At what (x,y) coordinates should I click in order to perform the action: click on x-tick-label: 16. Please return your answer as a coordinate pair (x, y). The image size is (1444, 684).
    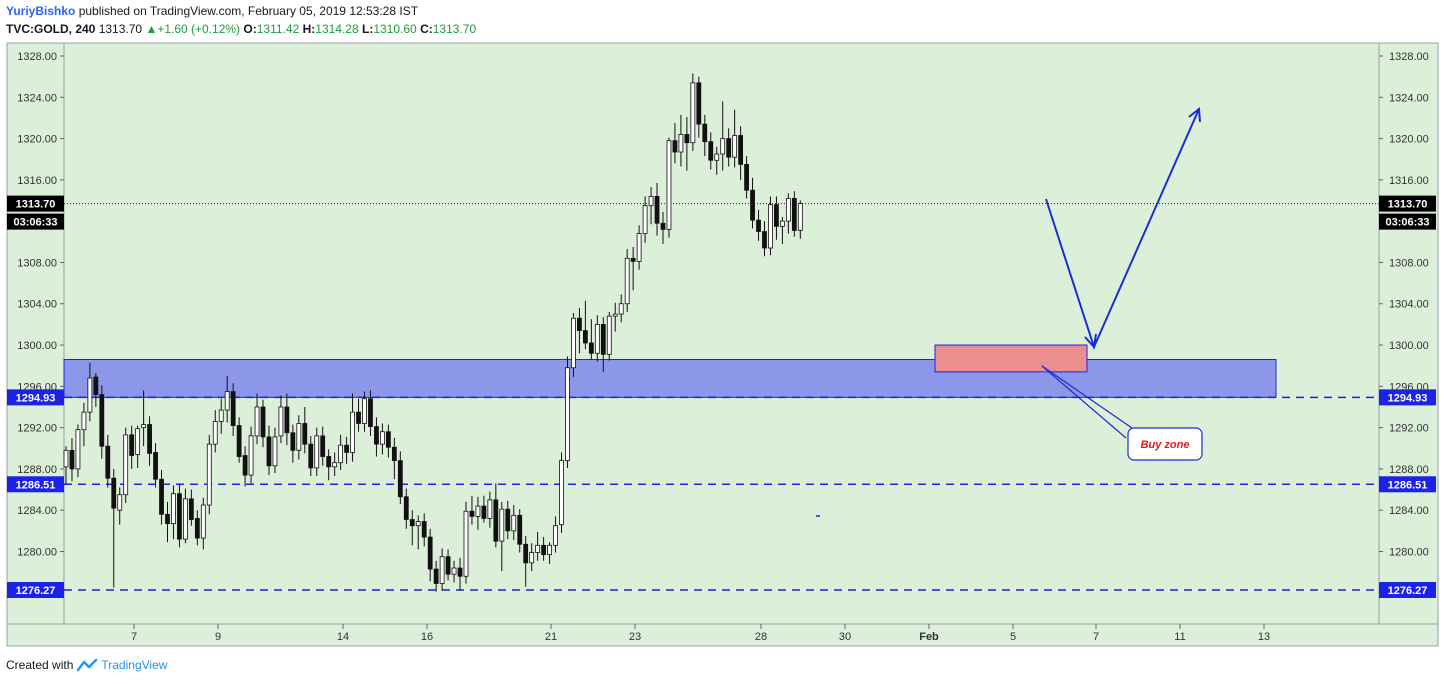
    Looking at the image, I should click on (427, 637).